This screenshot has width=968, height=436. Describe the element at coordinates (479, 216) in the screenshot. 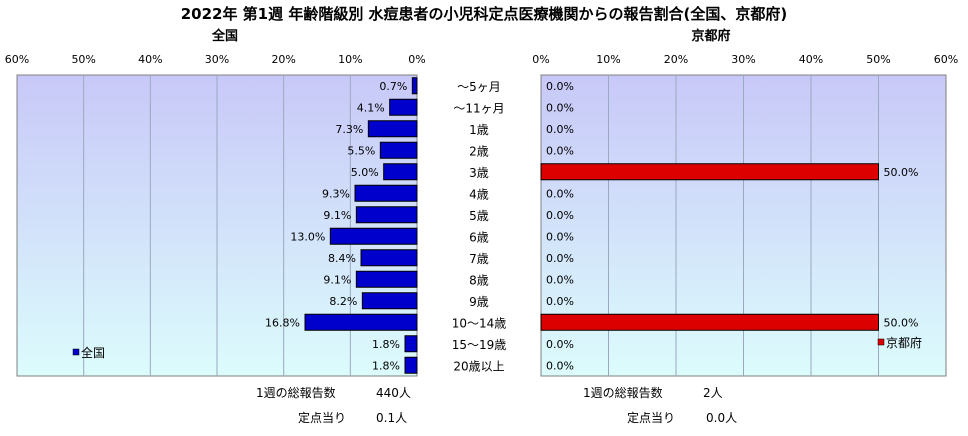

I see `category-label: 5歳` at that location.